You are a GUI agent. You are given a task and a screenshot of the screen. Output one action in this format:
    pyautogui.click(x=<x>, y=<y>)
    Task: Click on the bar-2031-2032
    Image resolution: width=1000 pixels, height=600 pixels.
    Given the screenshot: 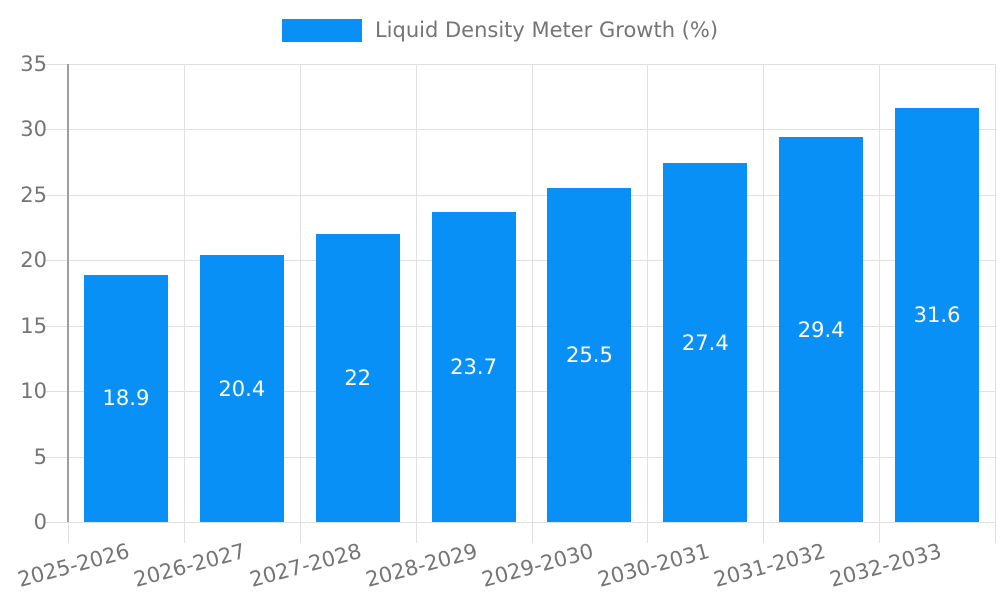 What is the action you would take?
    pyautogui.click(x=821, y=329)
    